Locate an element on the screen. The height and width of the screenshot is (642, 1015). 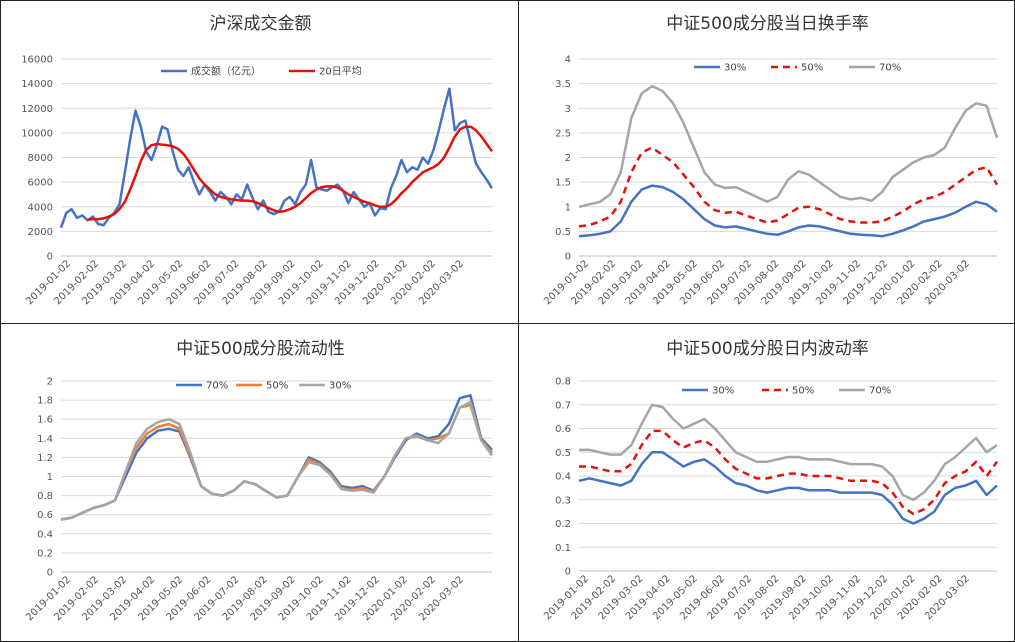
chart-title: 沪深成交金额 is located at coordinates (261, 24).